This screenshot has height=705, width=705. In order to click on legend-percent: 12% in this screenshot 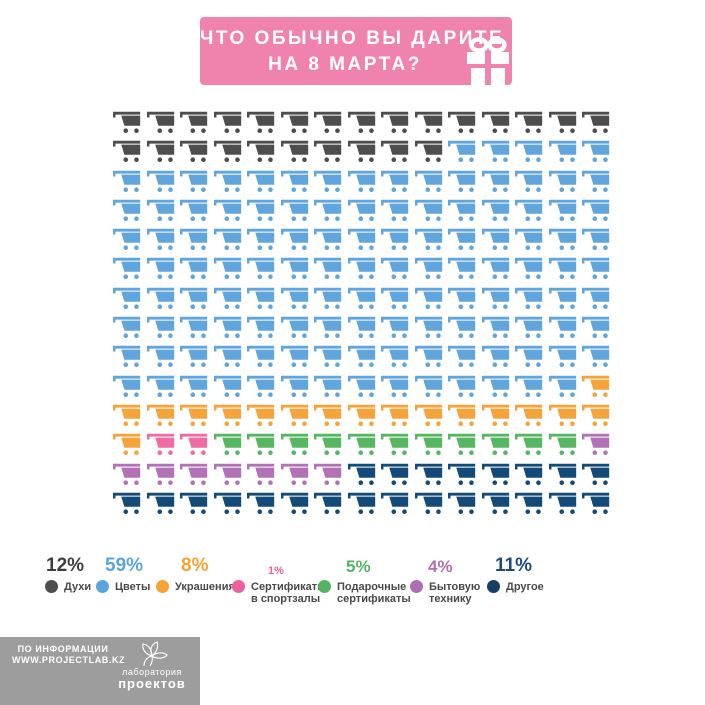, I will do `click(65, 565)`.